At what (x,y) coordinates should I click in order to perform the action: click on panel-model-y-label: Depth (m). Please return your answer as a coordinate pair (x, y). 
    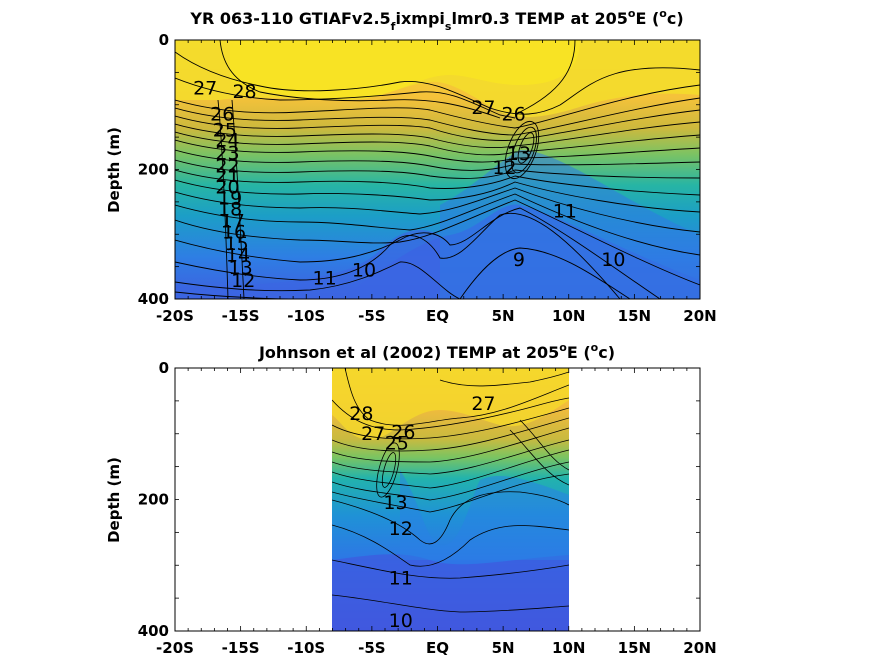
    Looking at the image, I should click on (114, 170).